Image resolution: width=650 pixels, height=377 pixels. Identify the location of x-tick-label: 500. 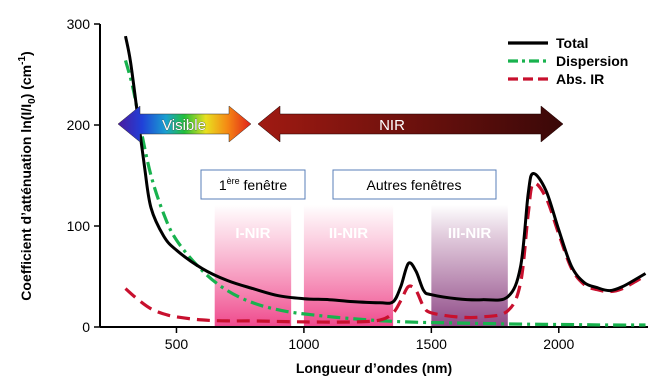
(177, 344).